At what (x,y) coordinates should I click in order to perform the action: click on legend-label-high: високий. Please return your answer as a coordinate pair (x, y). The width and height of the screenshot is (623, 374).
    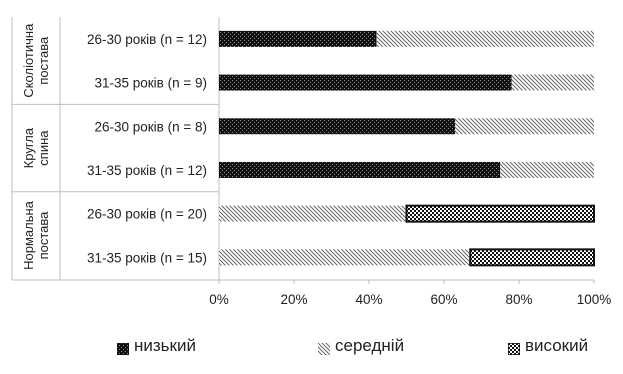
    Looking at the image, I should click on (557, 345).